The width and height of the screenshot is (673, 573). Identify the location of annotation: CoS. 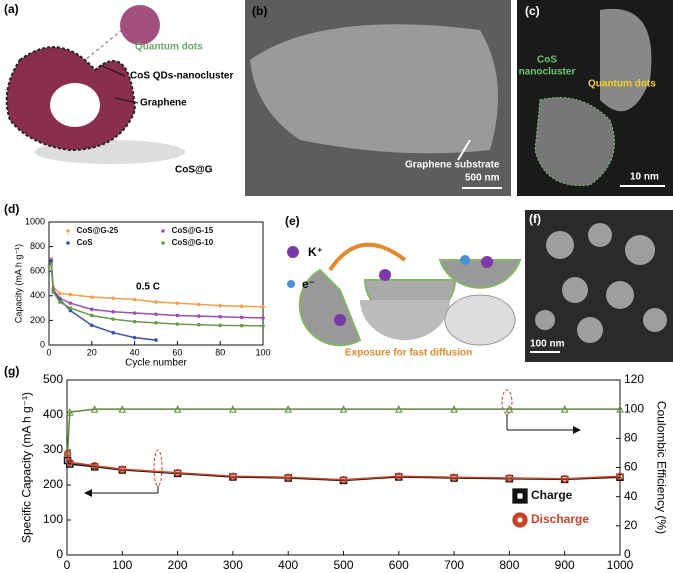
(547, 60).